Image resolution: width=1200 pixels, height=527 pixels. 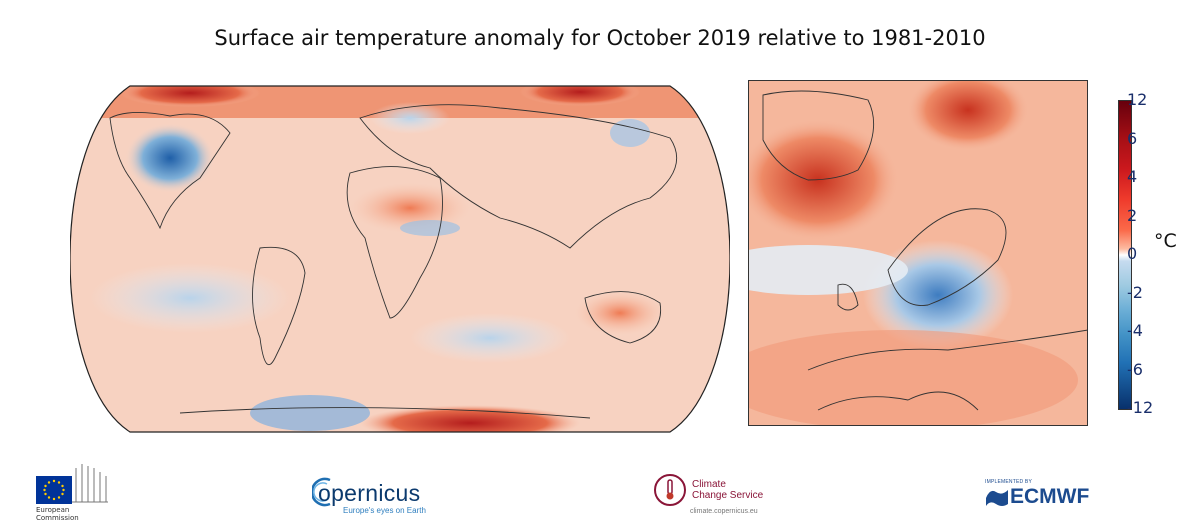 I want to click on thermometer-icon, so click(x=670, y=490).